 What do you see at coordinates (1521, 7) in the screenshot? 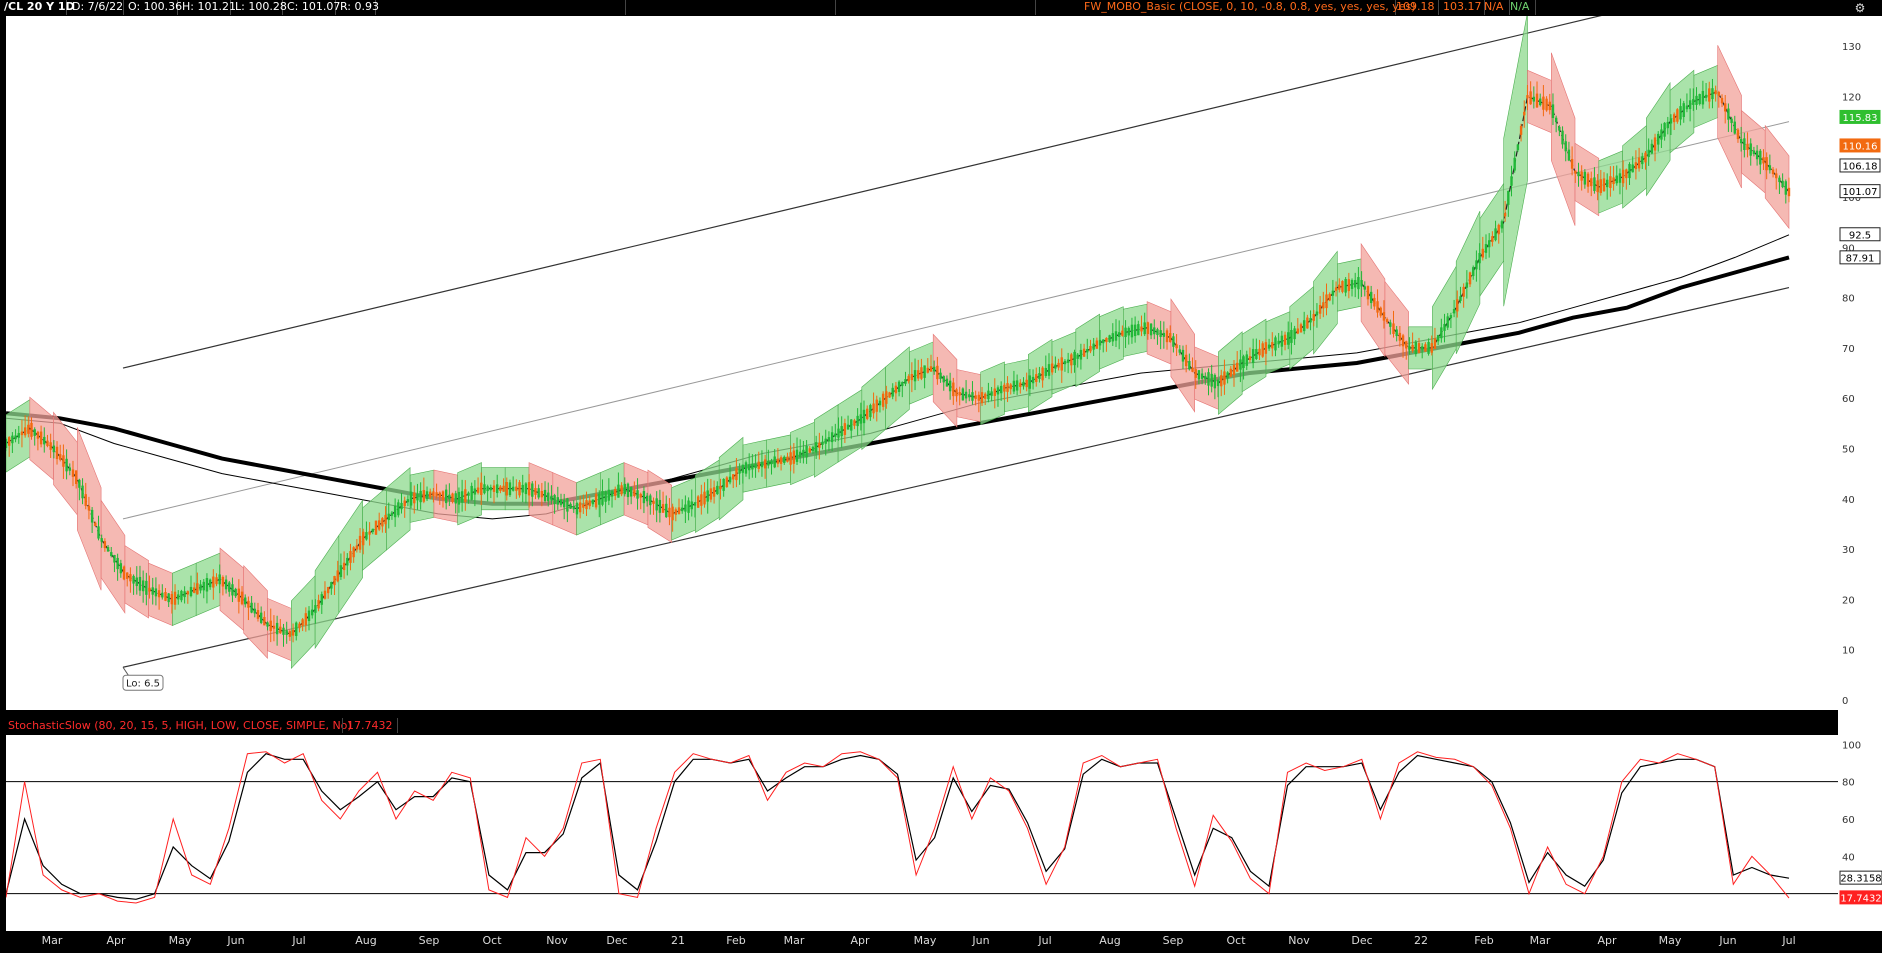
I see `study-na-2: N/A` at bounding box center [1521, 7].